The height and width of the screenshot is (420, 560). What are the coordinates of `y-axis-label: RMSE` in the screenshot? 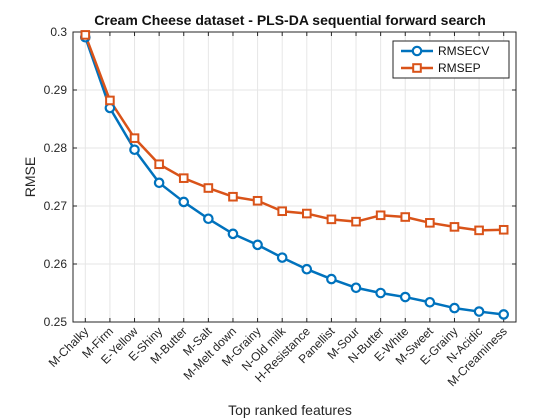 It's located at (30, 177).